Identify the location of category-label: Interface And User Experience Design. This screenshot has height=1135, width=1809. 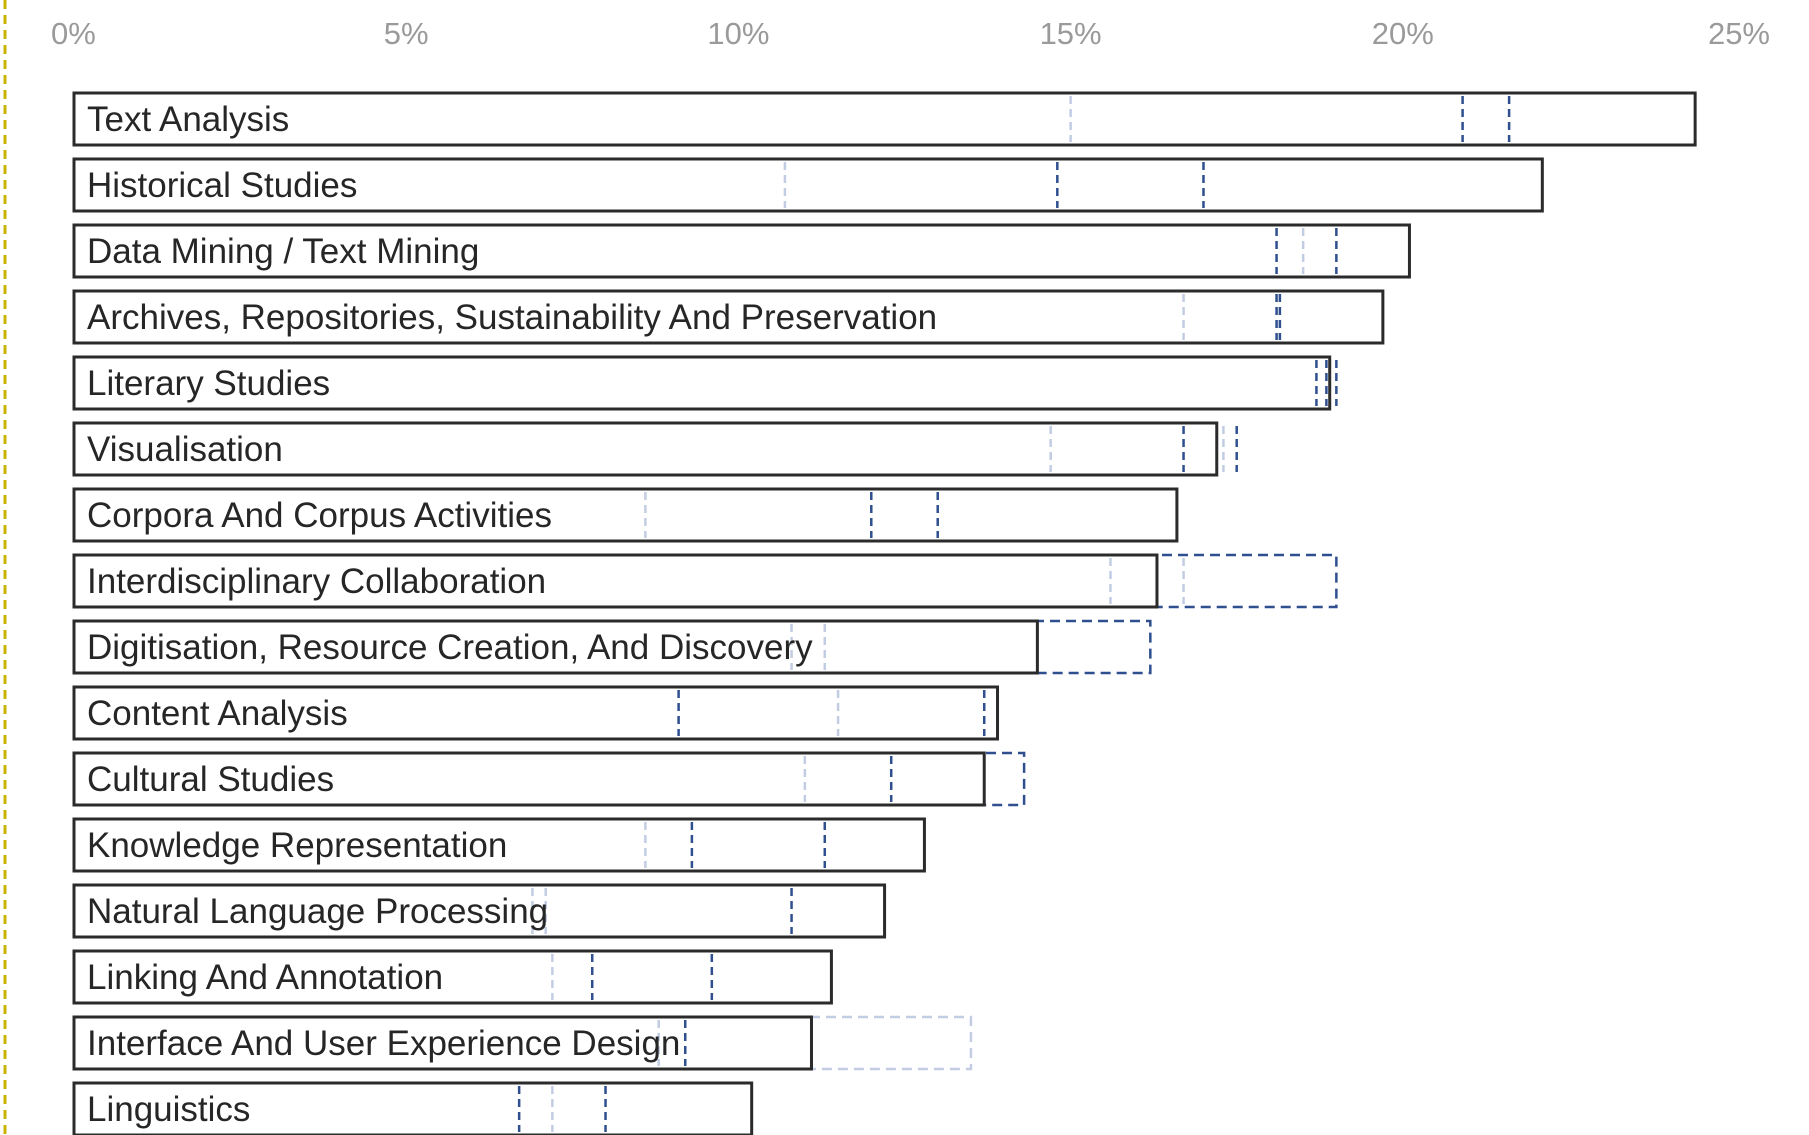
(383, 1043).